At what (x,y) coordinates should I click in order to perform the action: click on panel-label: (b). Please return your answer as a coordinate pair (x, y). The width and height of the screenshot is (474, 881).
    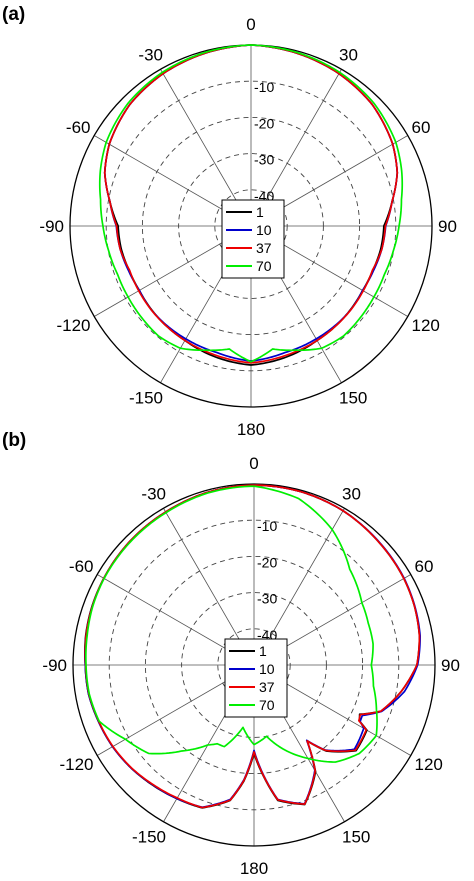
    Looking at the image, I should click on (14, 440).